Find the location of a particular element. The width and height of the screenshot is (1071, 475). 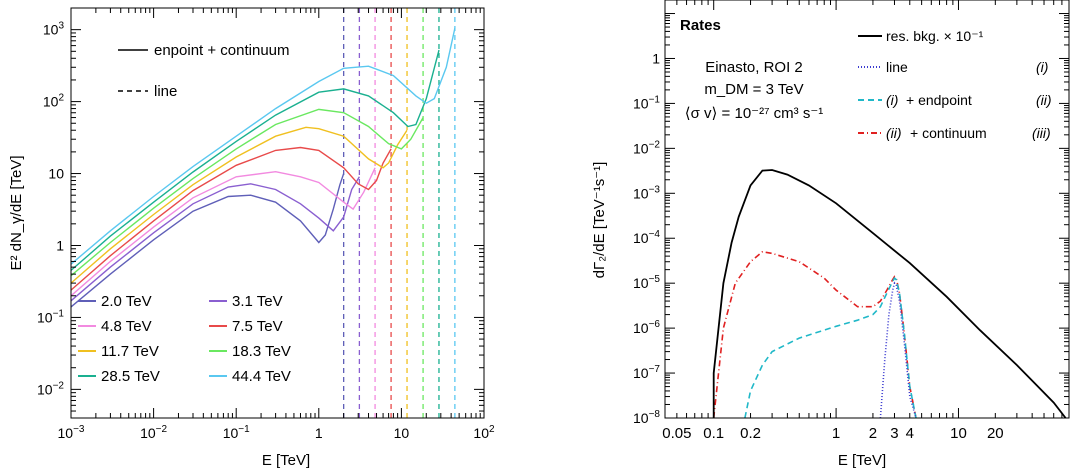

y-tick-label-exponent: −1 is located at coordinates (59, 313).